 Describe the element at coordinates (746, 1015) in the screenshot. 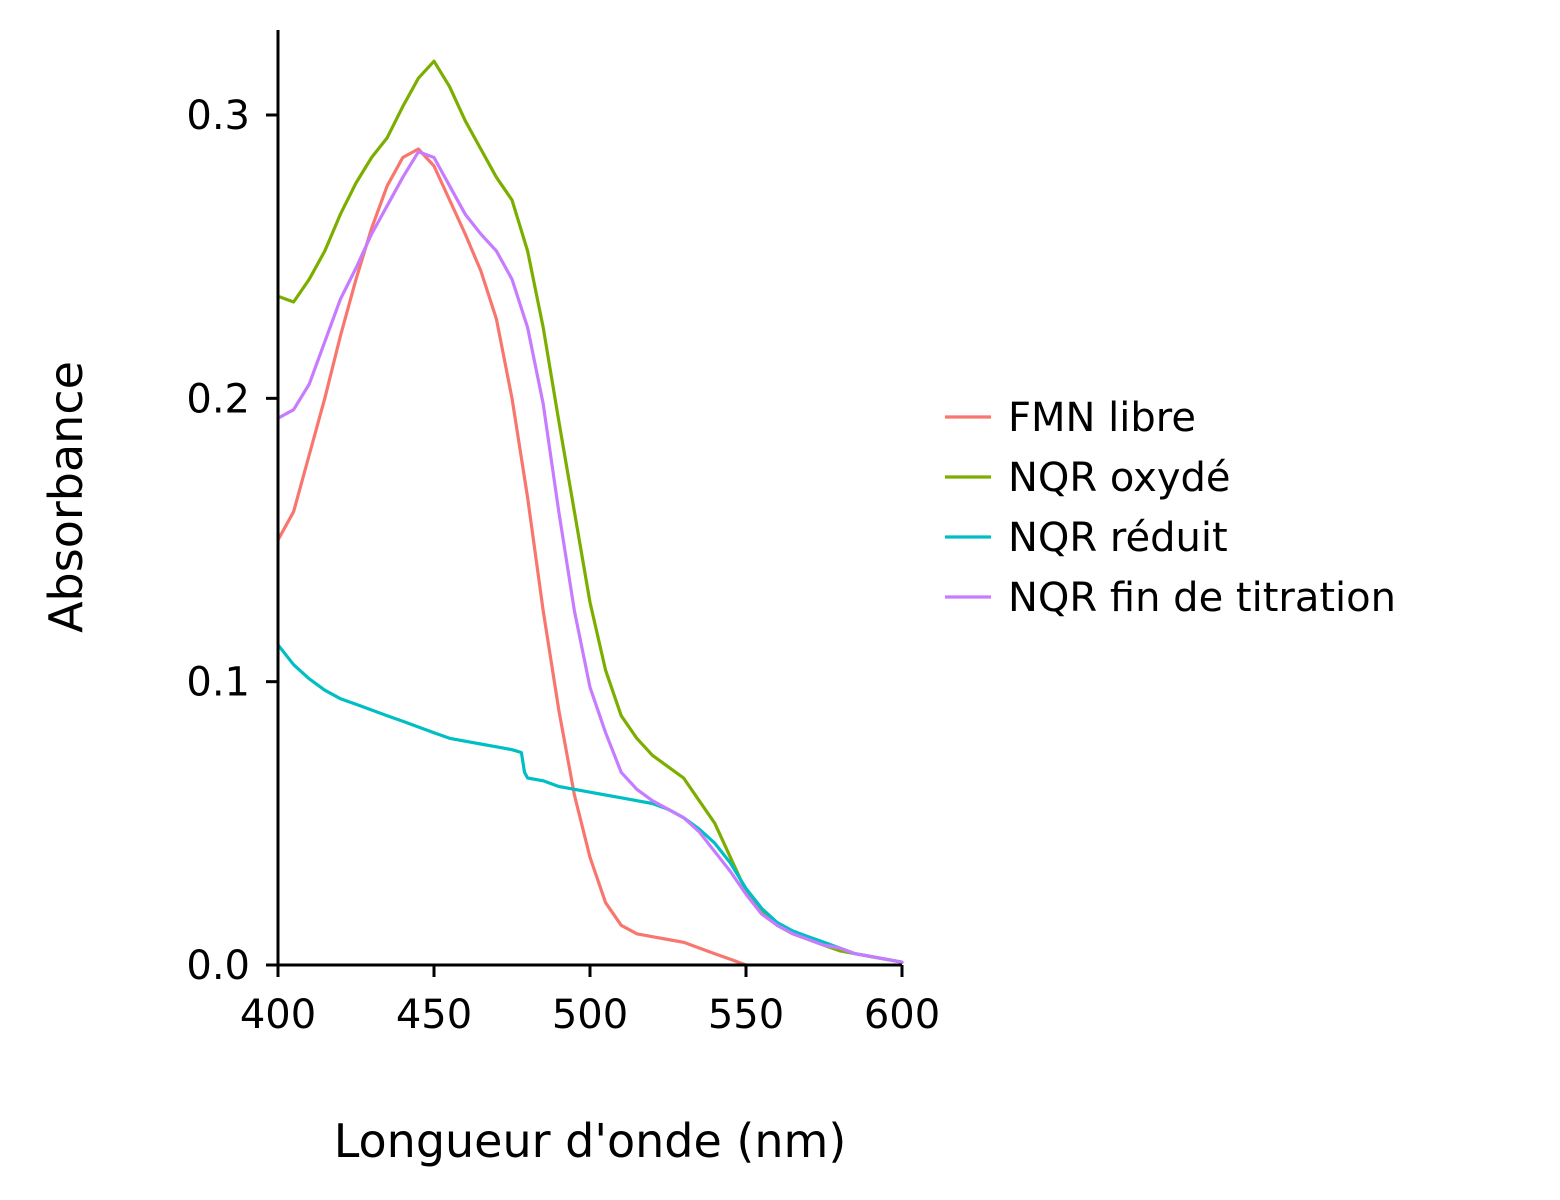

I see `x-tick-label: 550` at that location.